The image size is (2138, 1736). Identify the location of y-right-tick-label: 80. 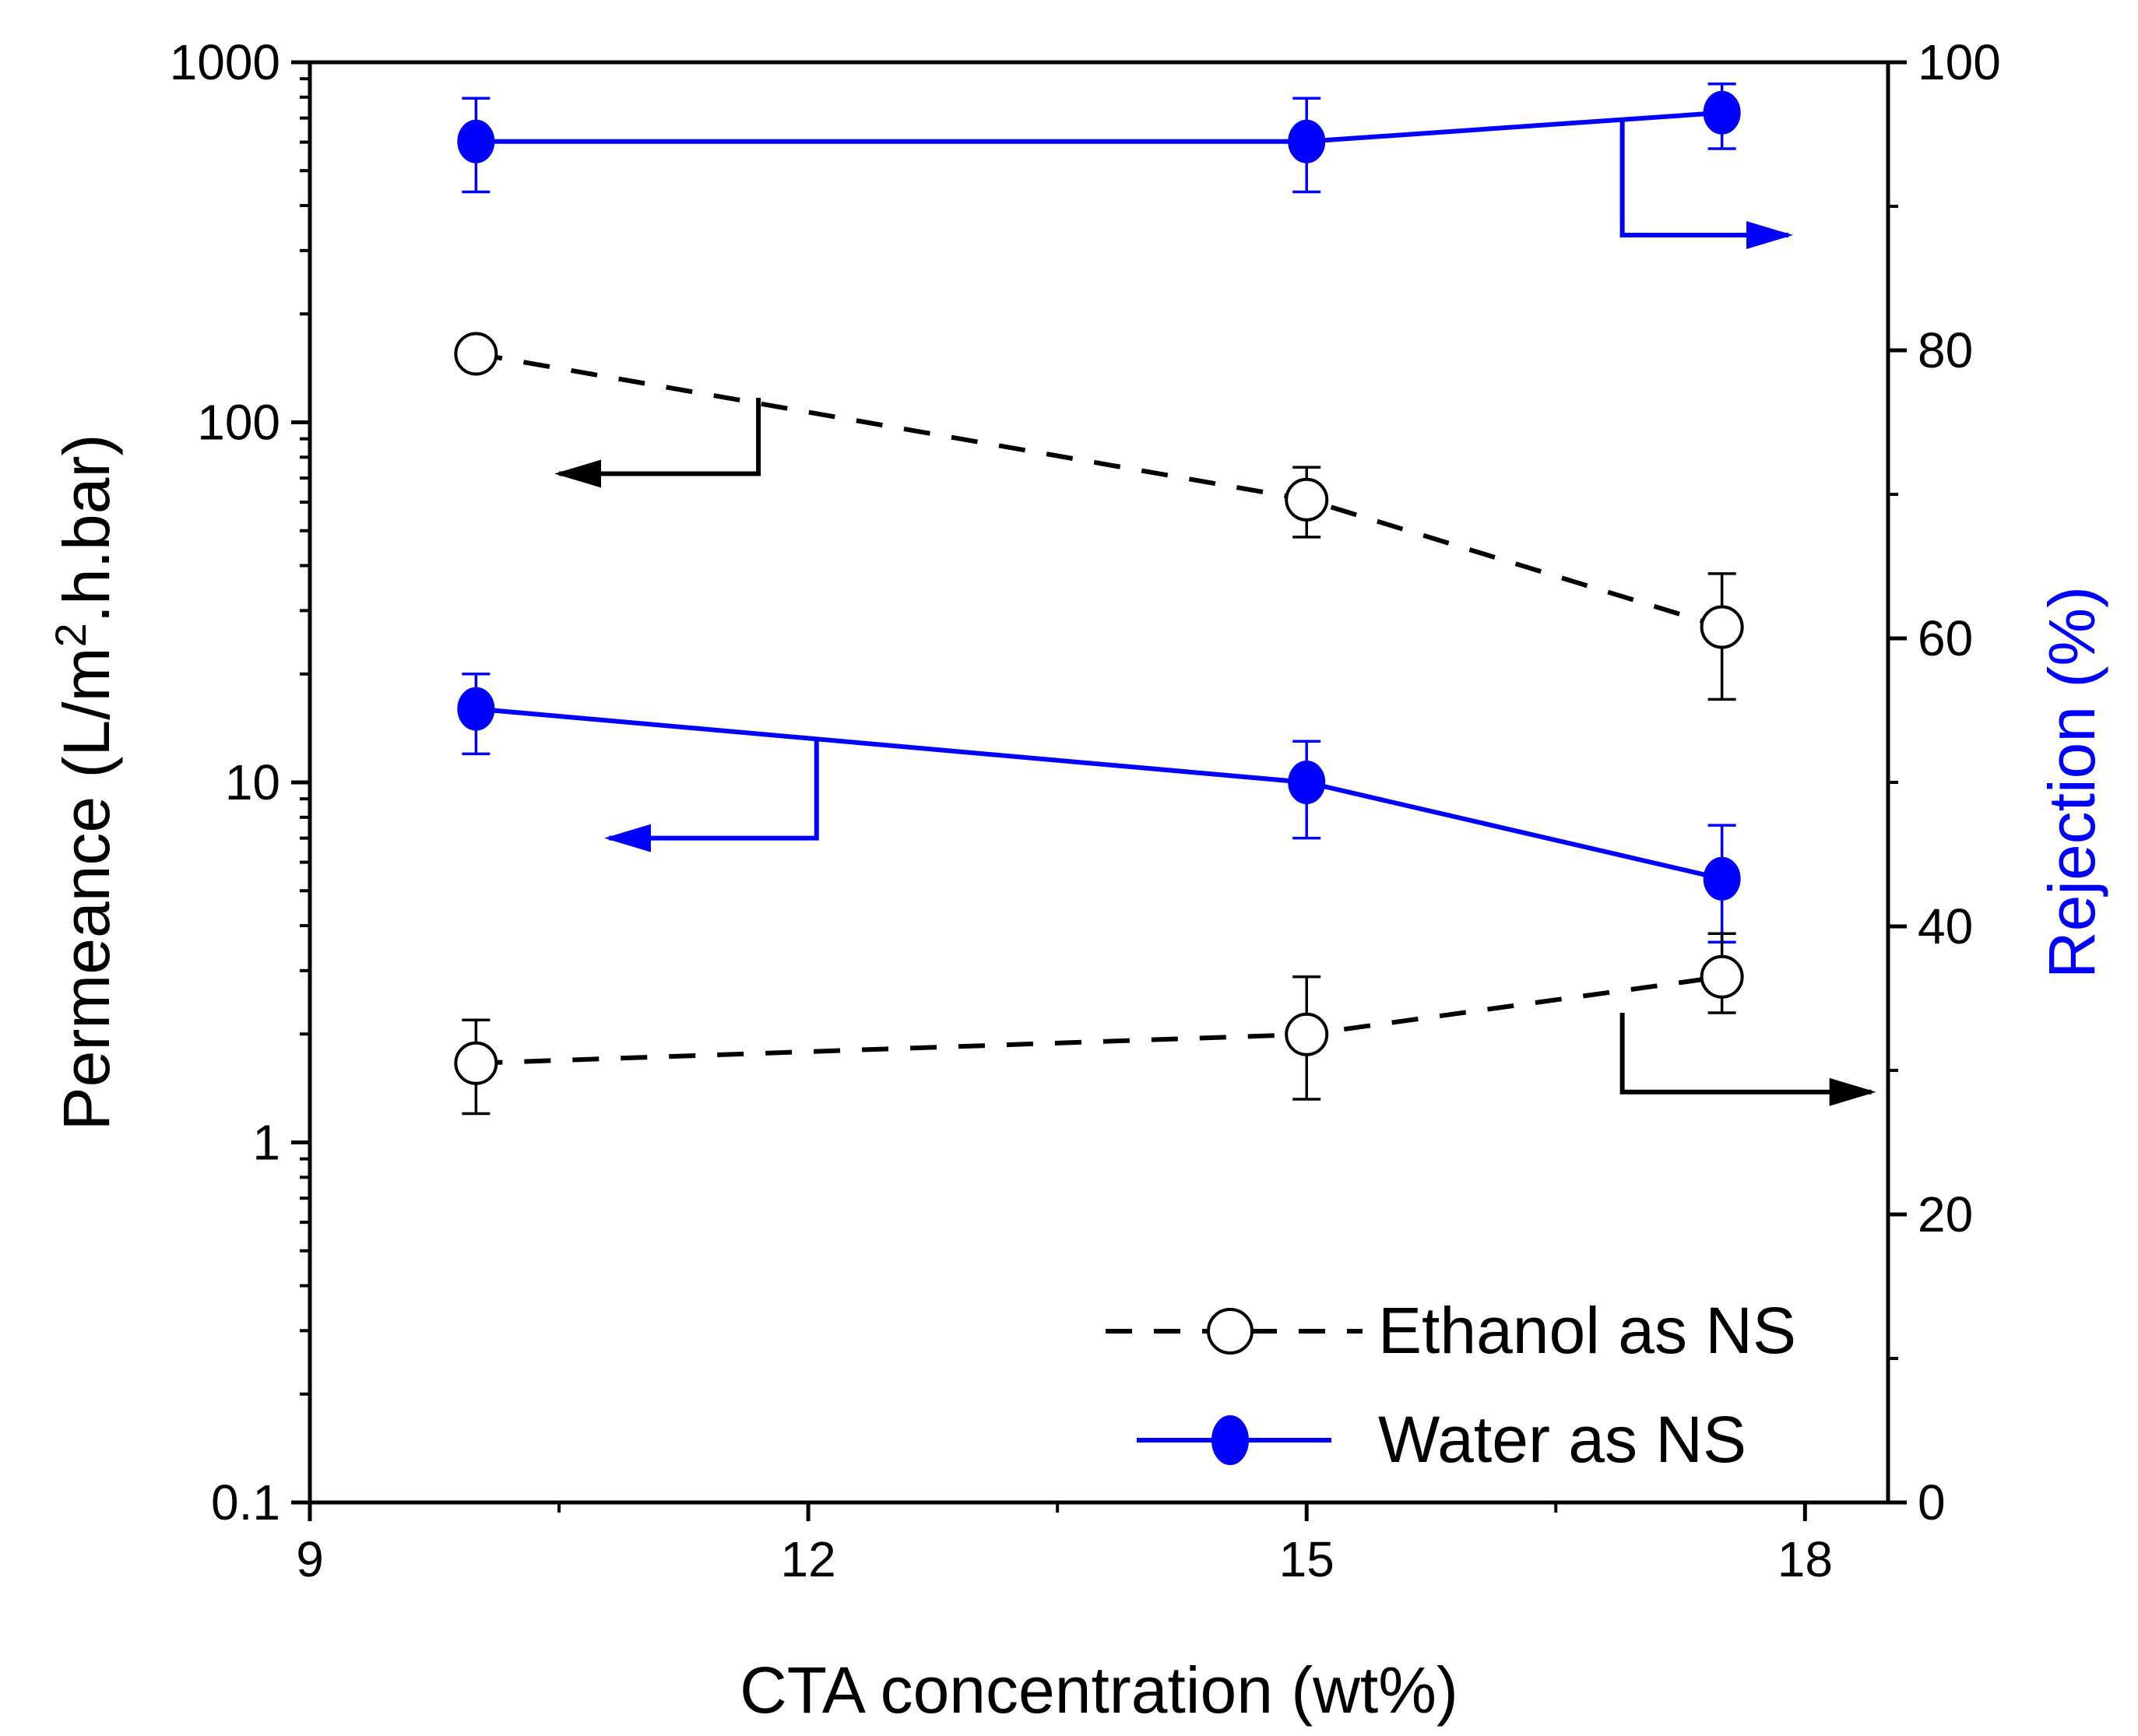
(1945, 350).